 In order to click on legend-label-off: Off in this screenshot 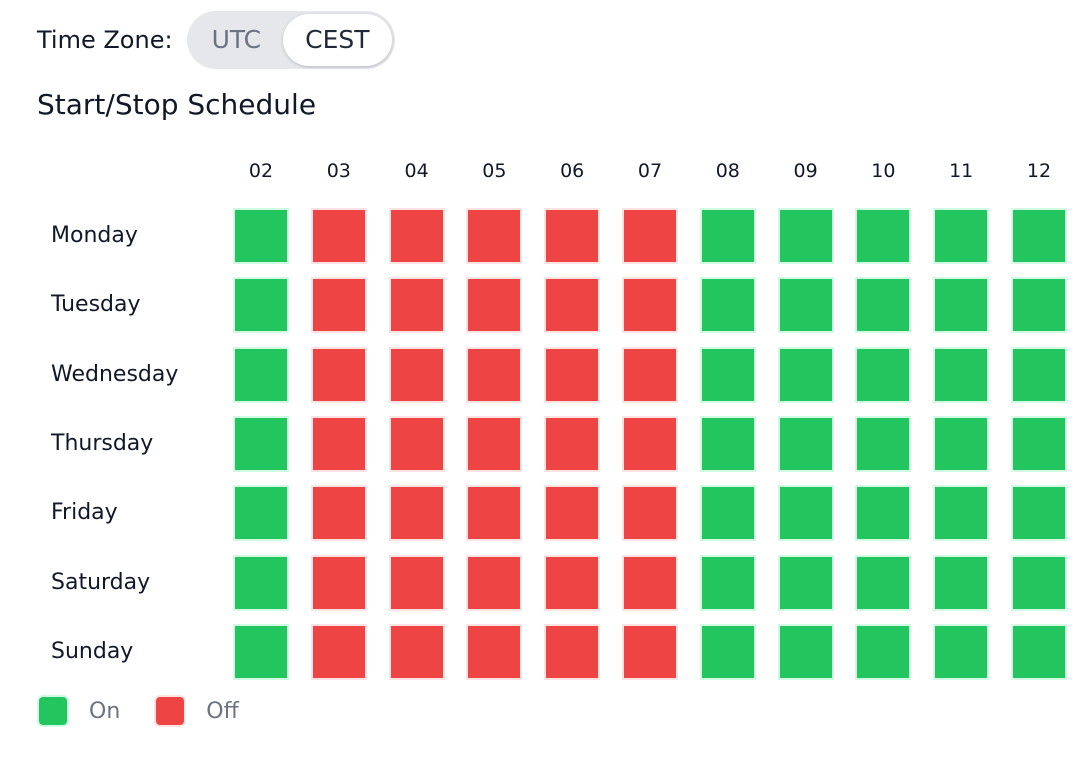, I will do `click(222, 711)`.